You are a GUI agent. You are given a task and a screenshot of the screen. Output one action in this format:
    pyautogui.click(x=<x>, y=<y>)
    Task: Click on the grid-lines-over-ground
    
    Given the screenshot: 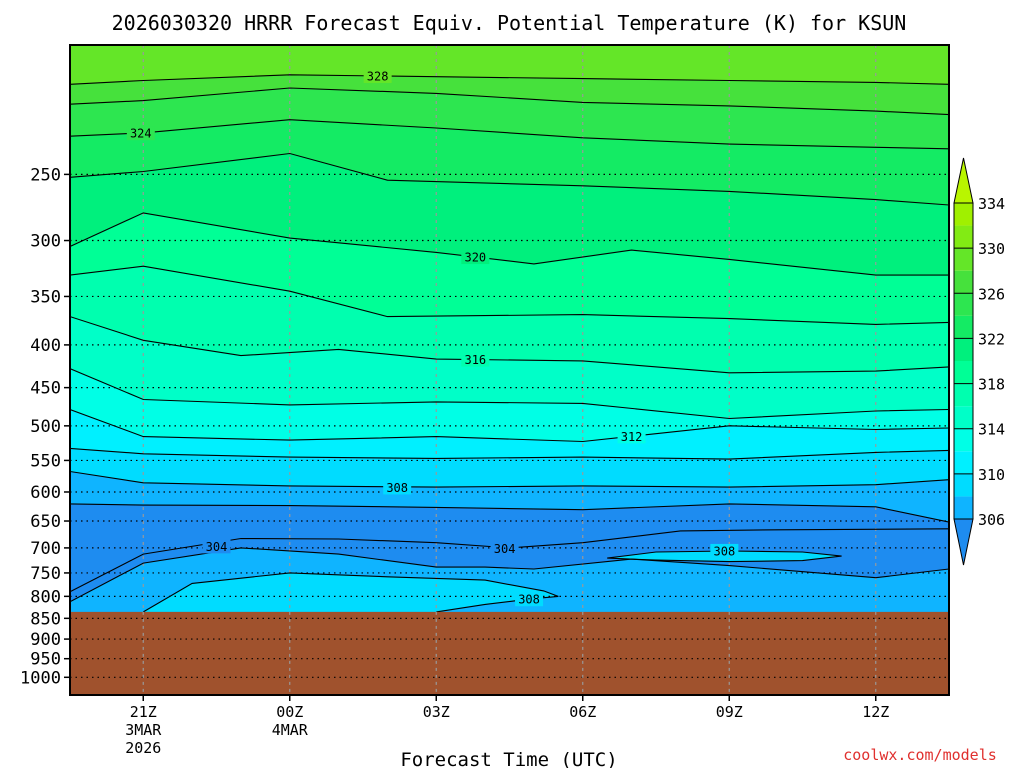 What is the action you would take?
    pyautogui.click(x=509, y=653)
    